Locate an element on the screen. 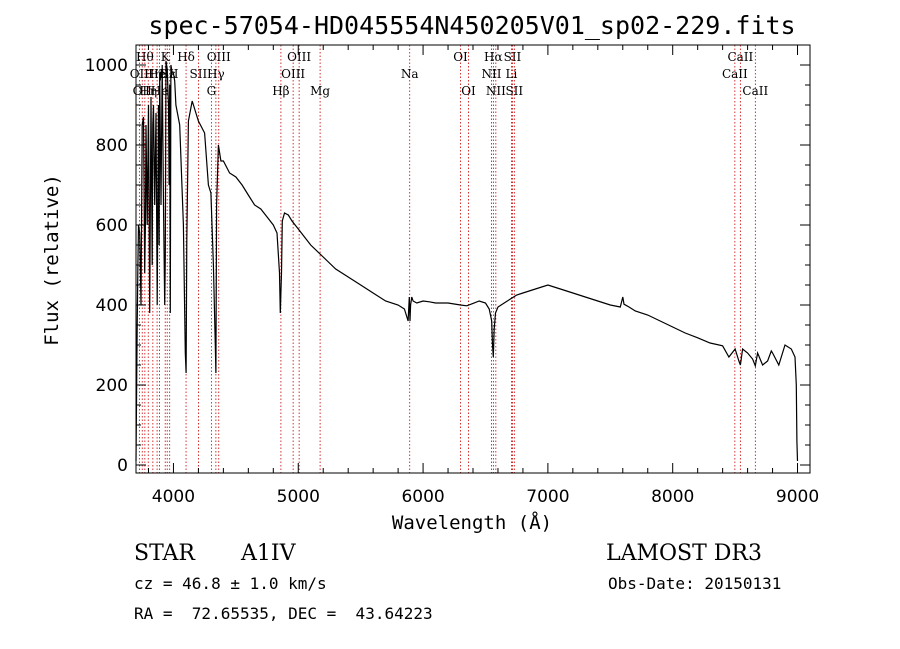  y-tick-label: 1000 is located at coordinates (106, 66).